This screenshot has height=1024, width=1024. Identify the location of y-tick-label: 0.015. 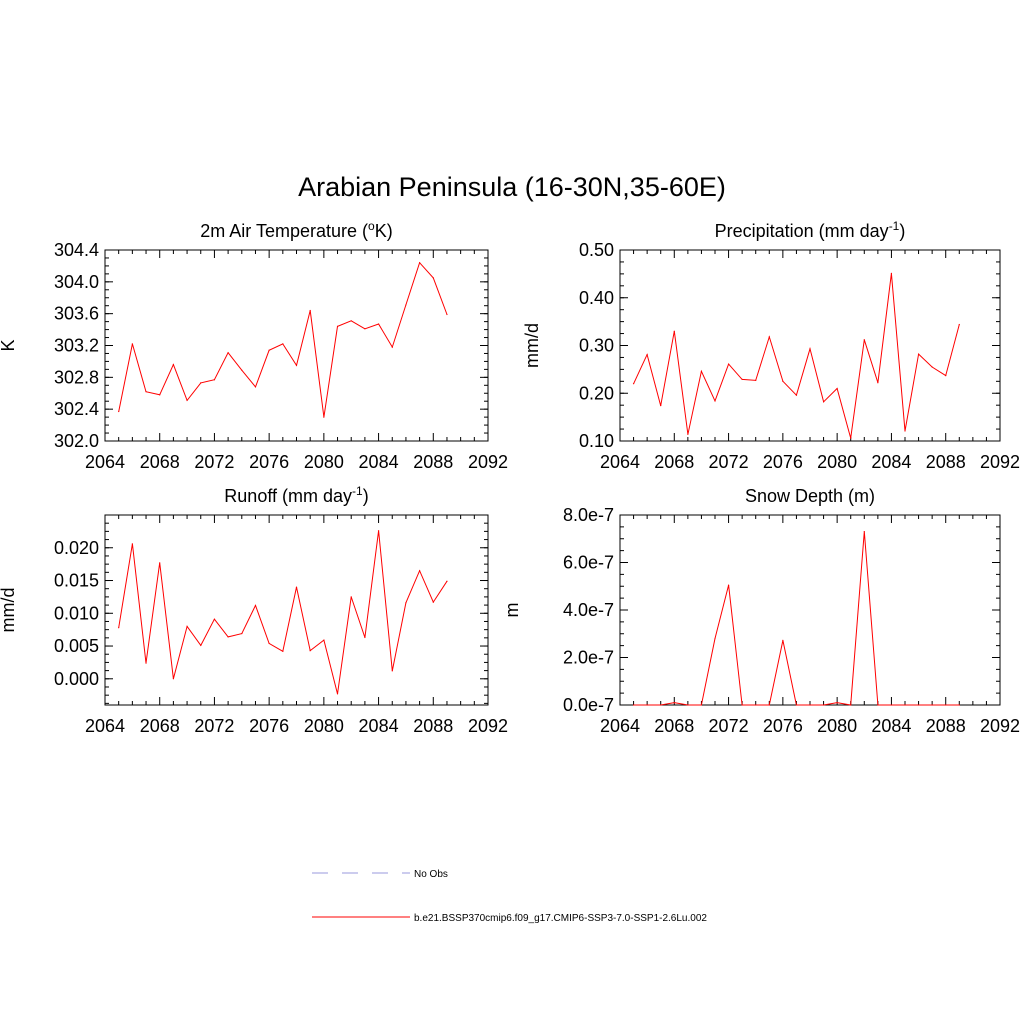
(76, 581).